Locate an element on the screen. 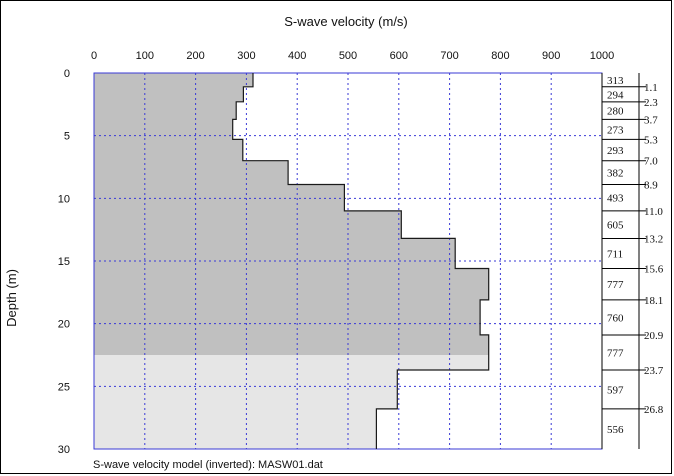 Image resolution: width=674 pixels, height=476 pixels. layer-depth-label: 15.6 is located at coordinates (654, 270).